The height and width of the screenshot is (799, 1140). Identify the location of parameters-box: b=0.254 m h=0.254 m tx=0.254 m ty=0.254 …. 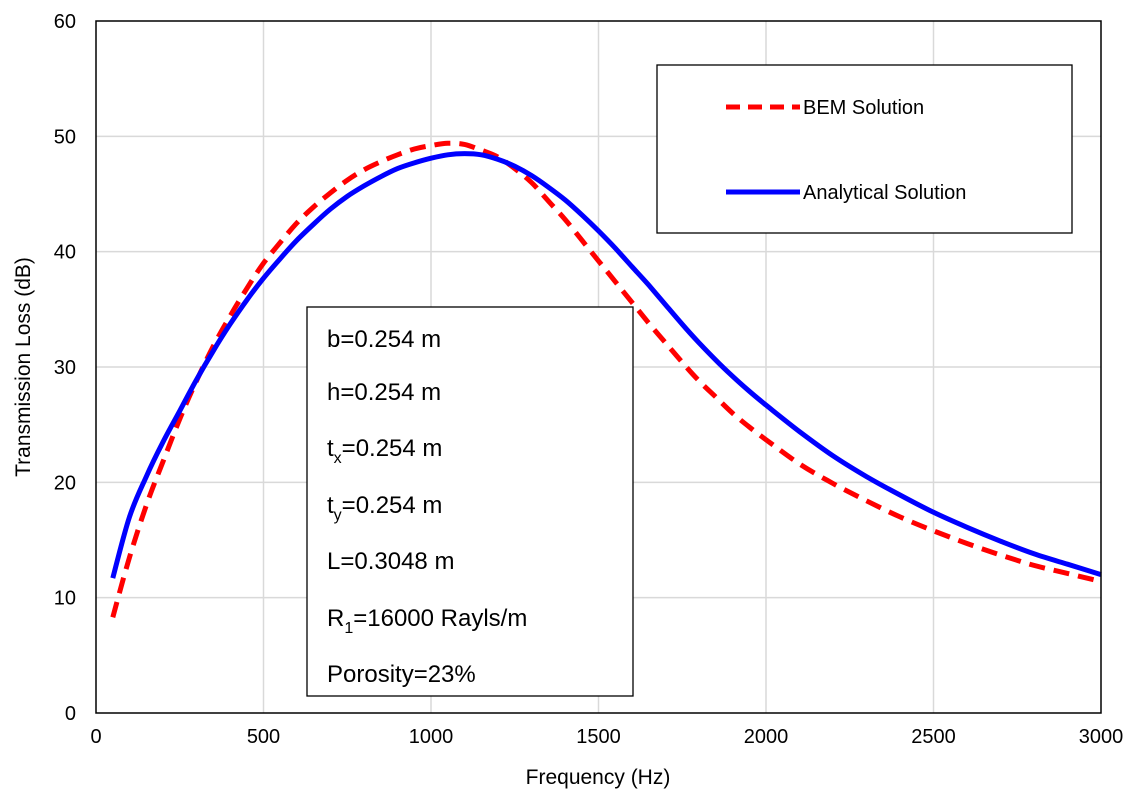
(470, 501).